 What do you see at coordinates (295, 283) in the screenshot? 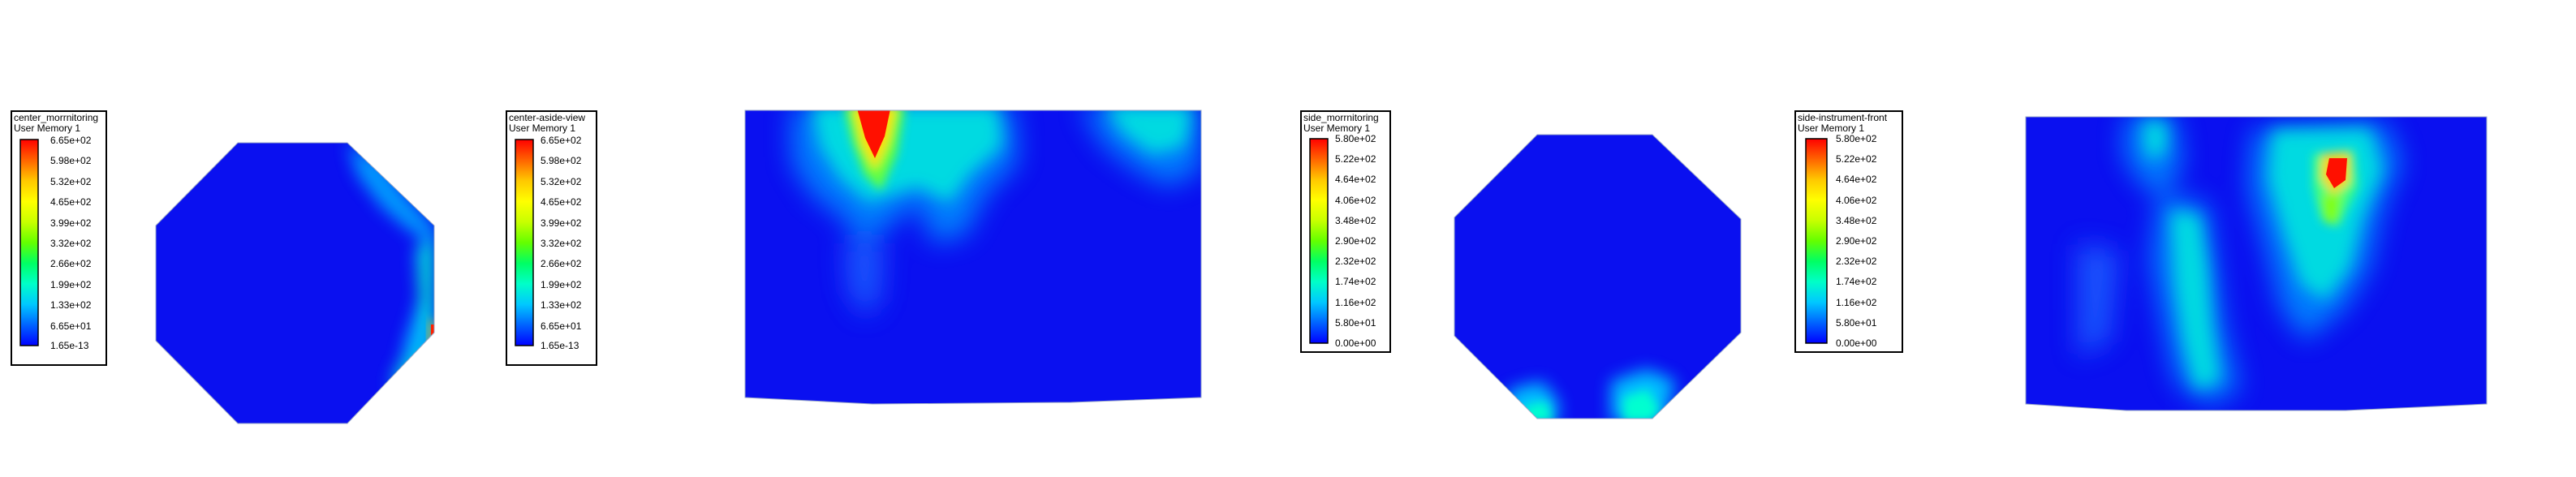
I see `contour-plot-center-monitoring` at bounding box center [295, 283].